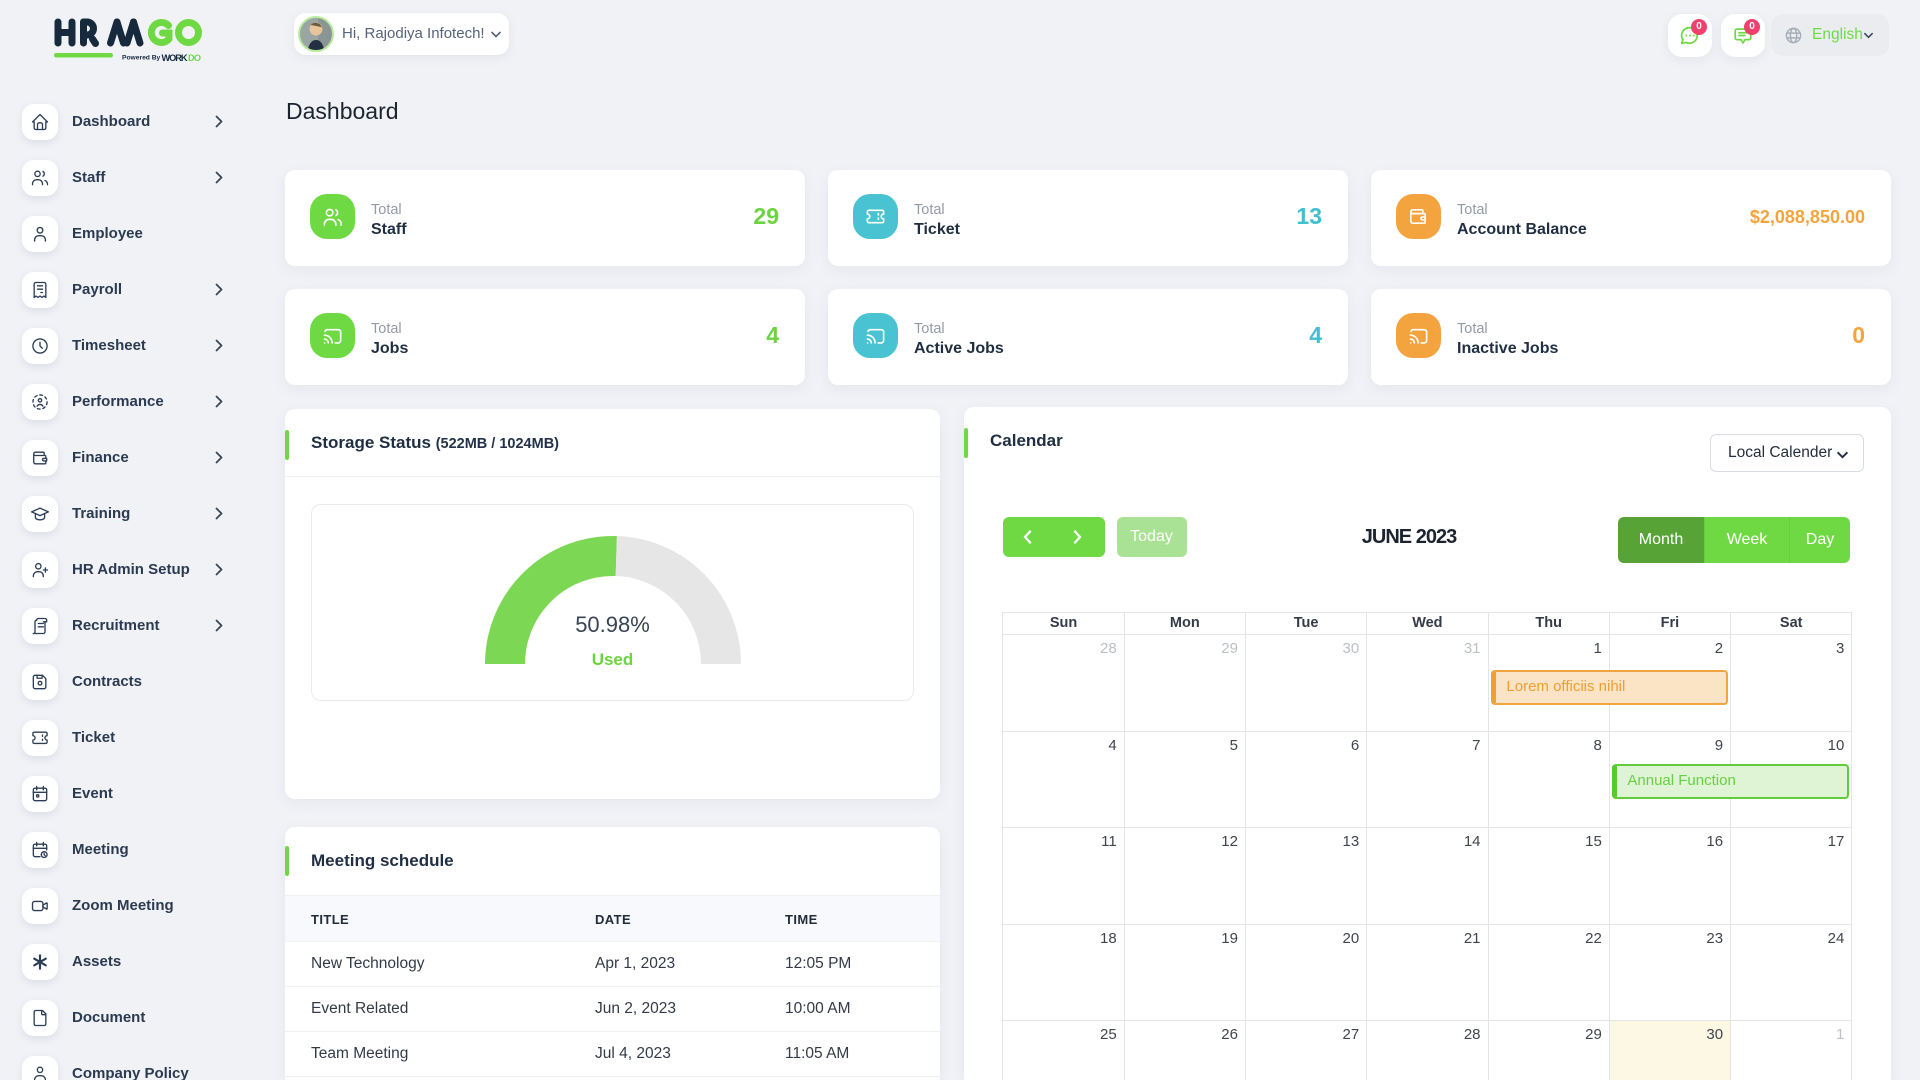  I want to click on svg-text: WORK, so click(175, 58).